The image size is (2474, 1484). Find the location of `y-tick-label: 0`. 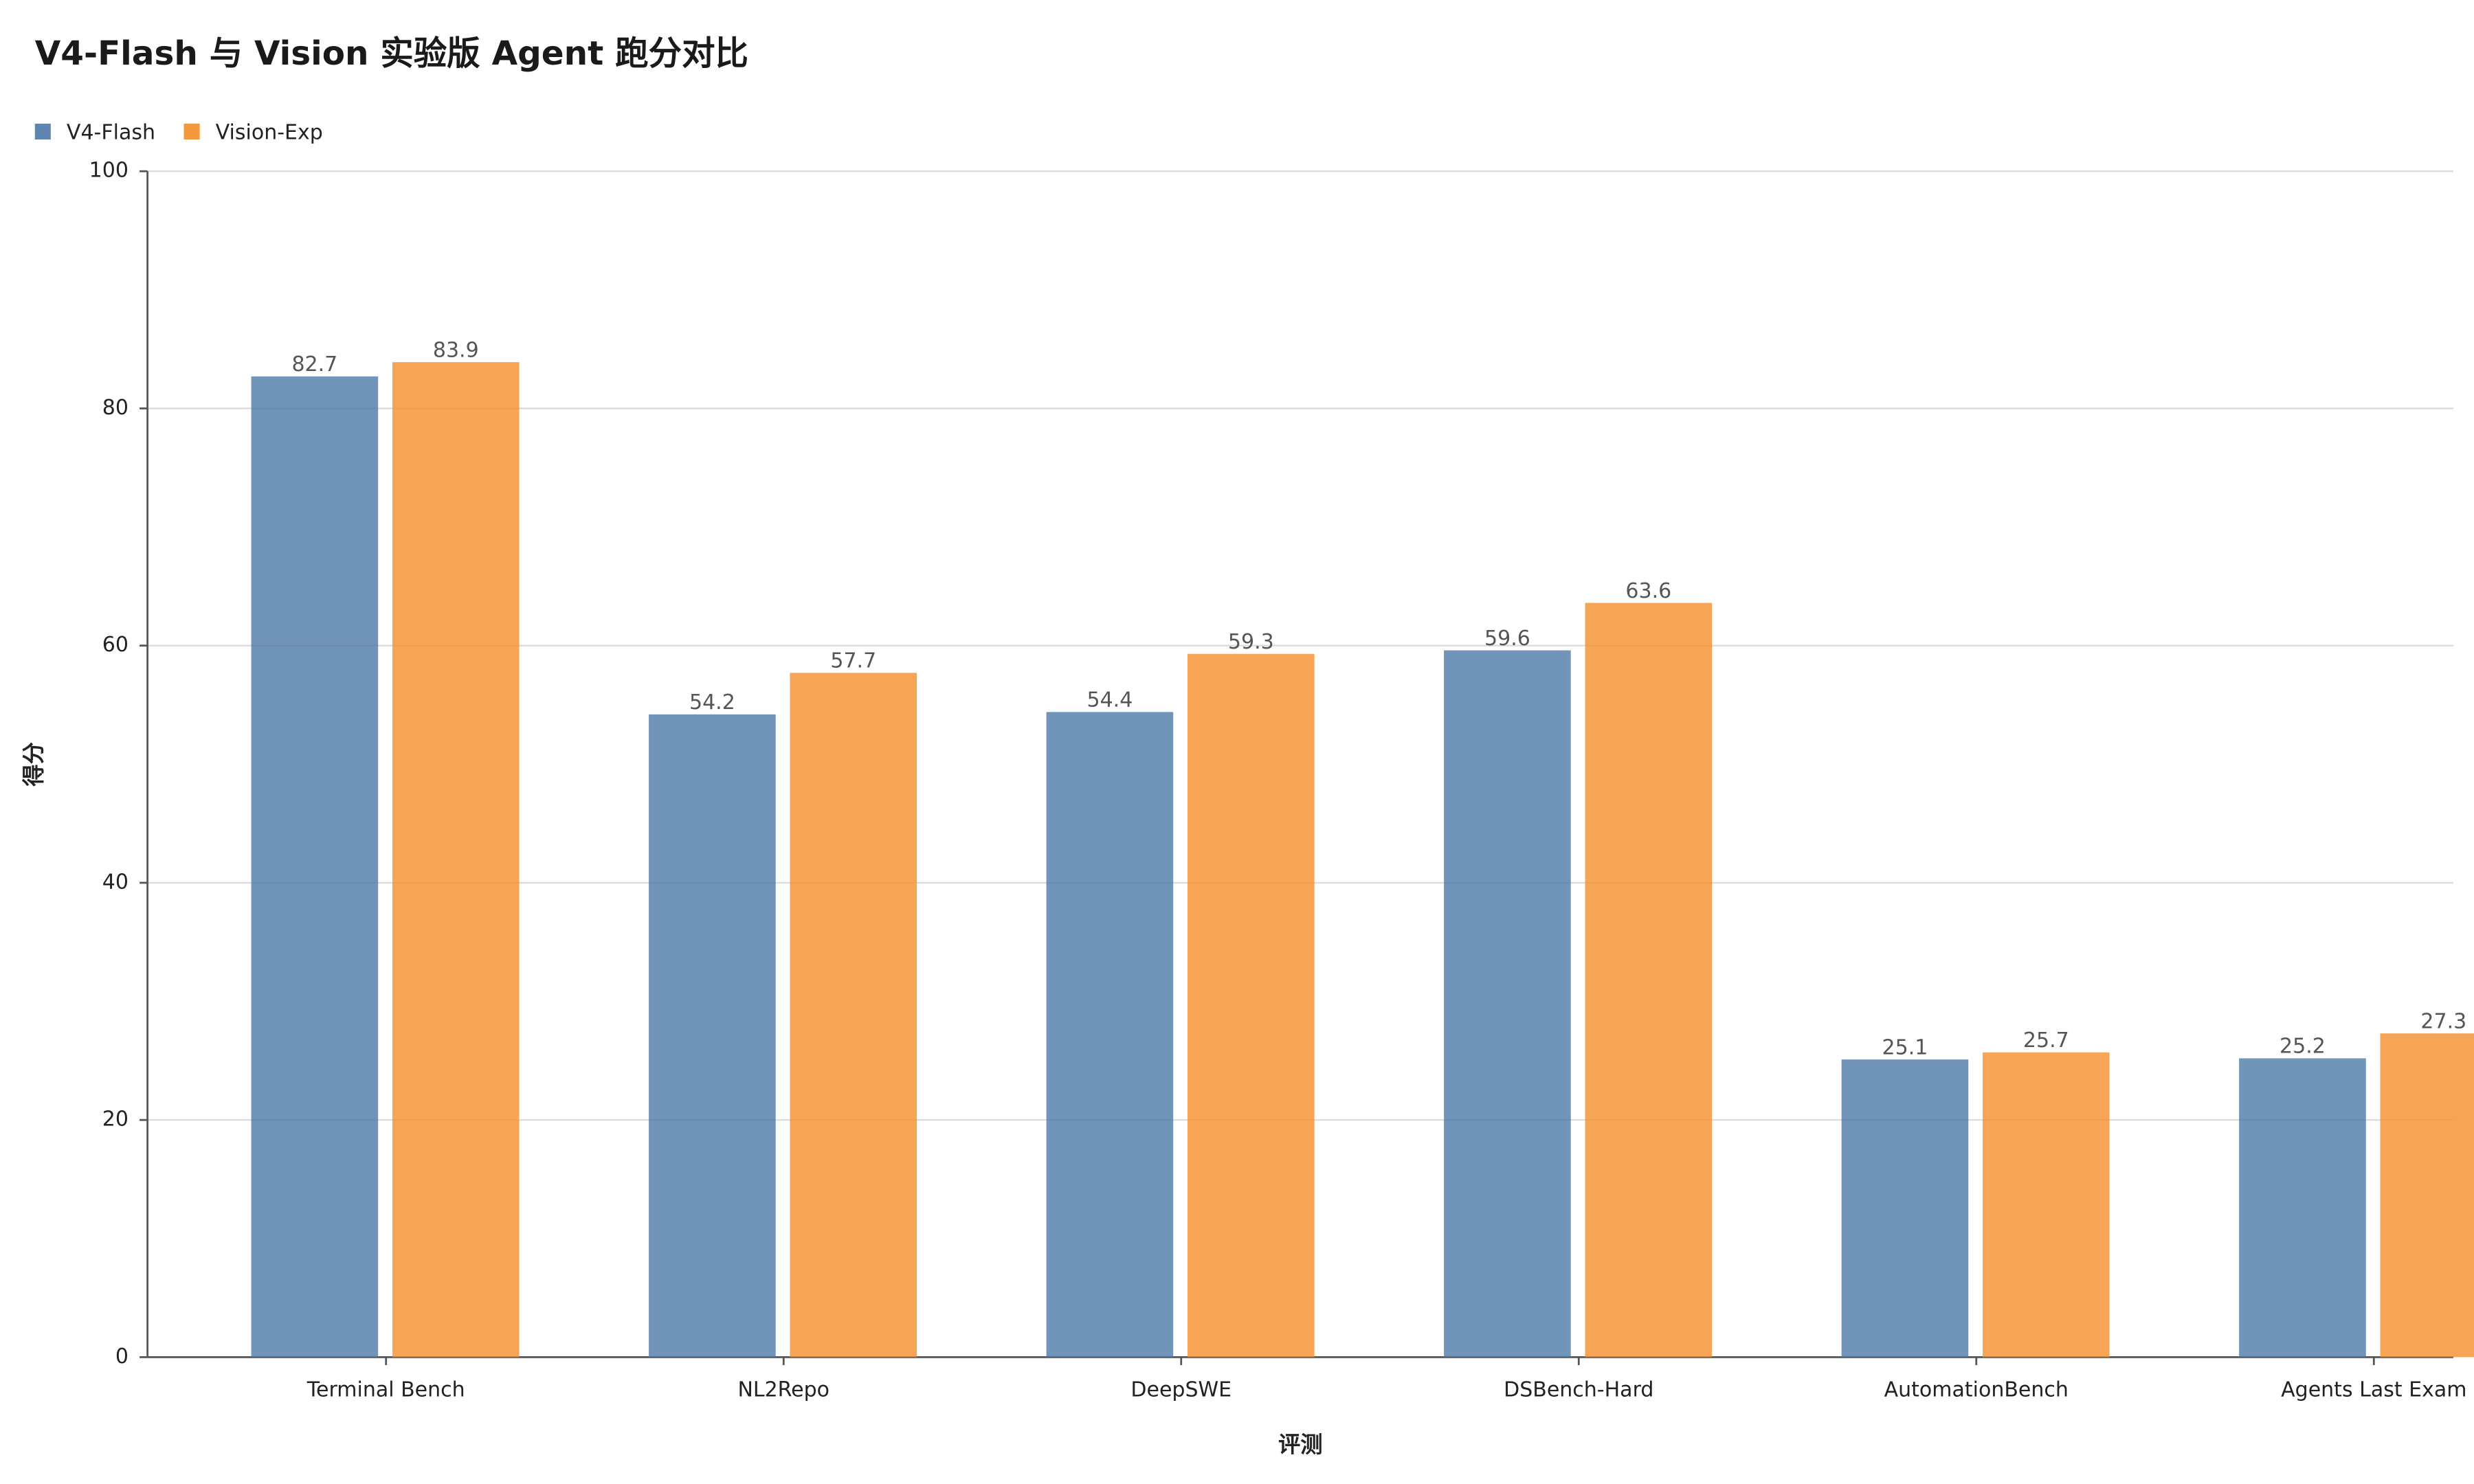

y-tick-label: 0 is located at coordinates (122, 1357).